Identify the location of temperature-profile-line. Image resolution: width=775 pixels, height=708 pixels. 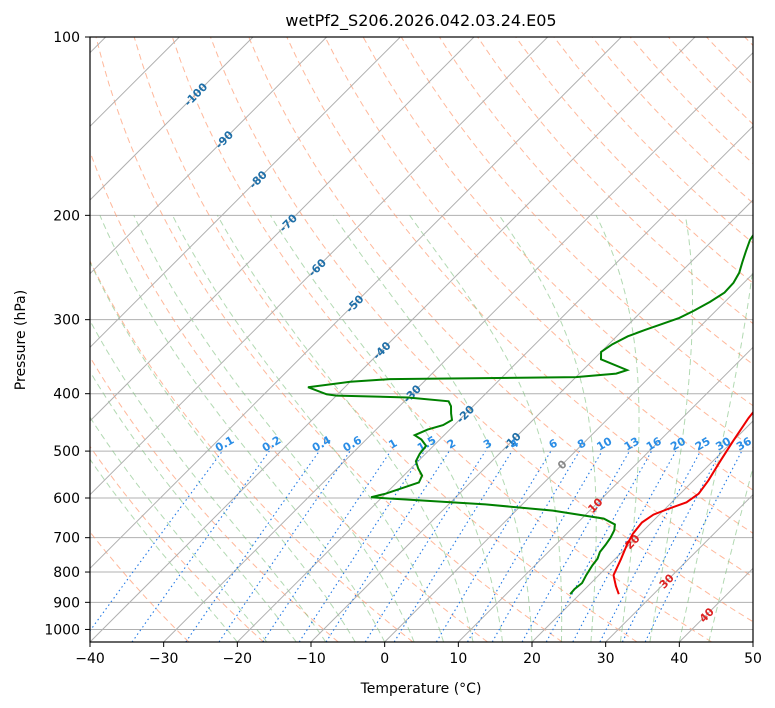
(682, 502).